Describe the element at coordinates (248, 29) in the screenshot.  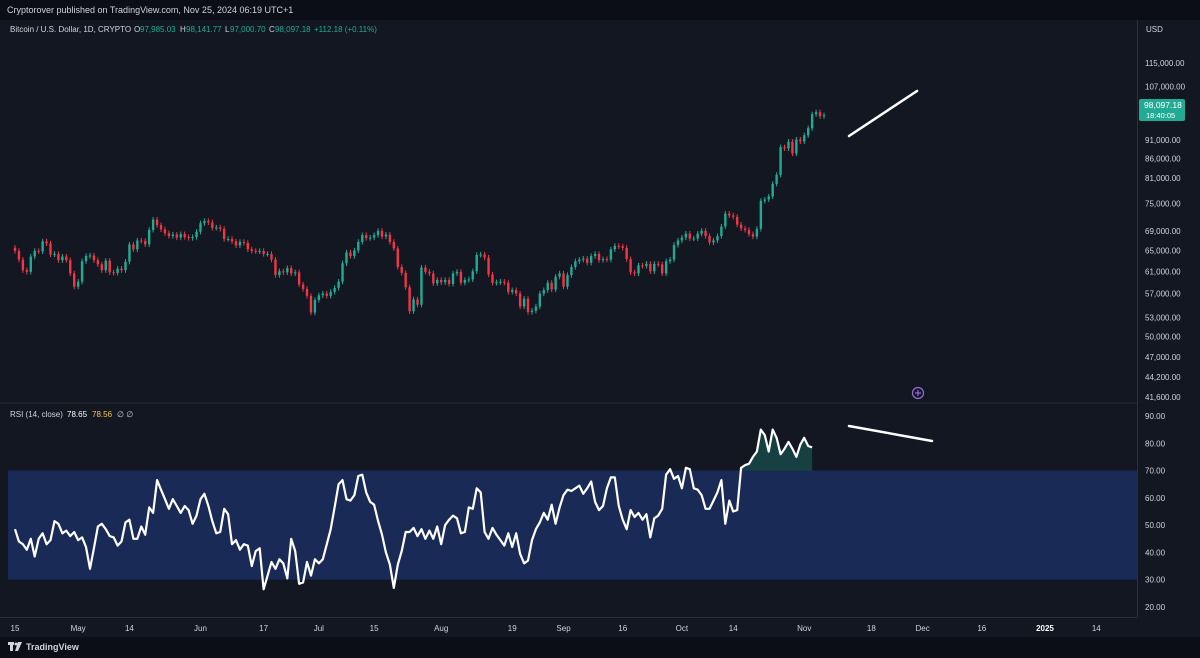
I see `low-value: 97,000.70` at that location.